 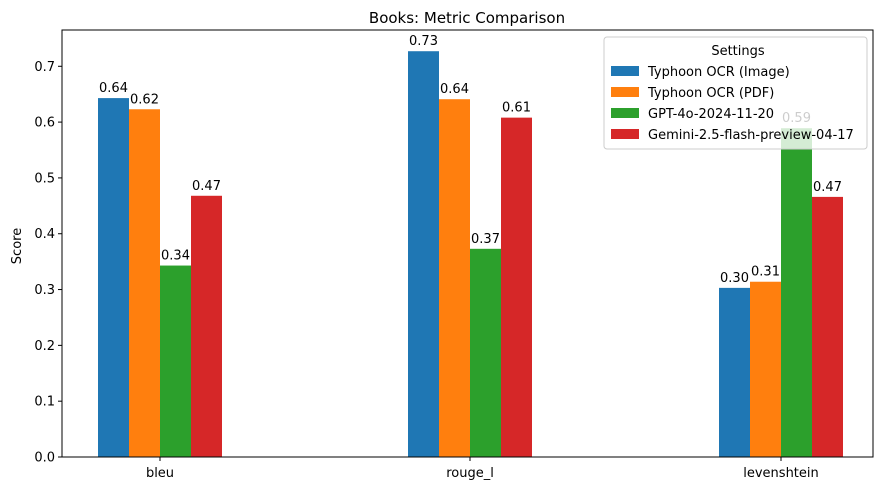 I want to click on bar-value-label: 0.37, so click(x=485, y=239).